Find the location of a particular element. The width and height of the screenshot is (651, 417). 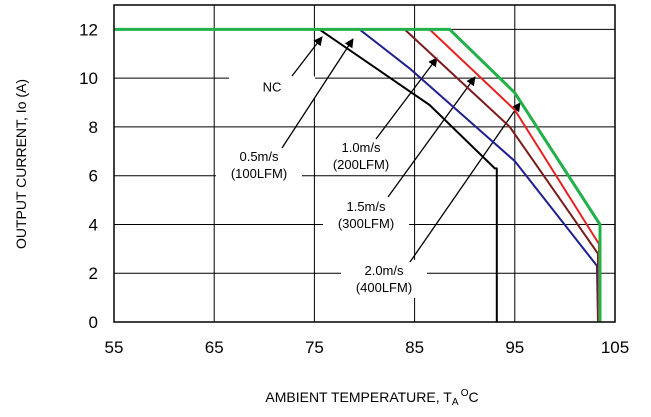

y-axis-title: OUTPUT CURRENT, Io (A) is located at coordinates (21, 164).